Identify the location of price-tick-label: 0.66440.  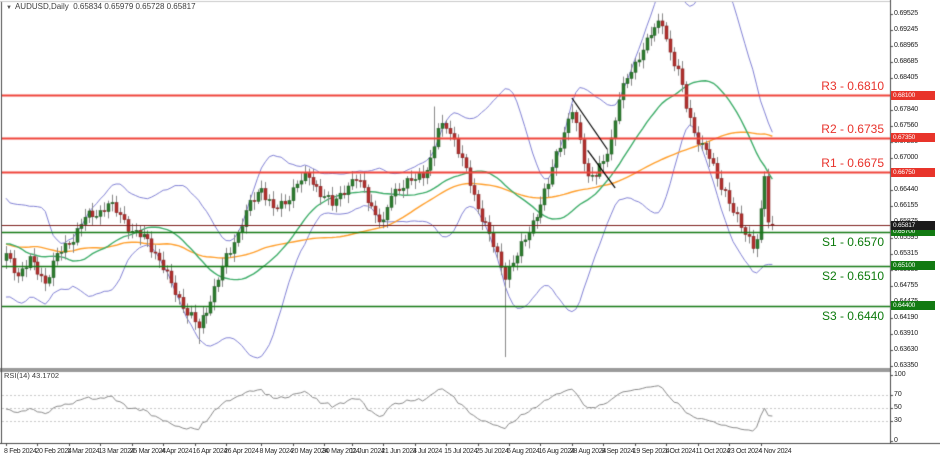
(906, 189).